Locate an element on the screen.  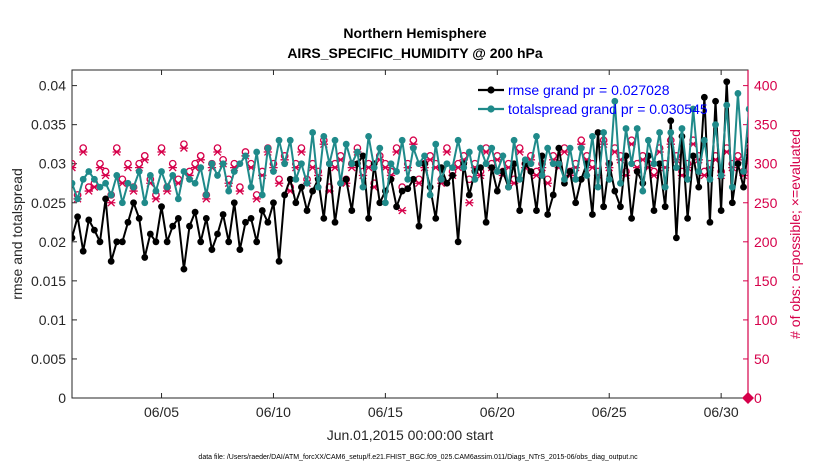
chart-title: Northern Hemisphere is located at coordinates (414, 33).